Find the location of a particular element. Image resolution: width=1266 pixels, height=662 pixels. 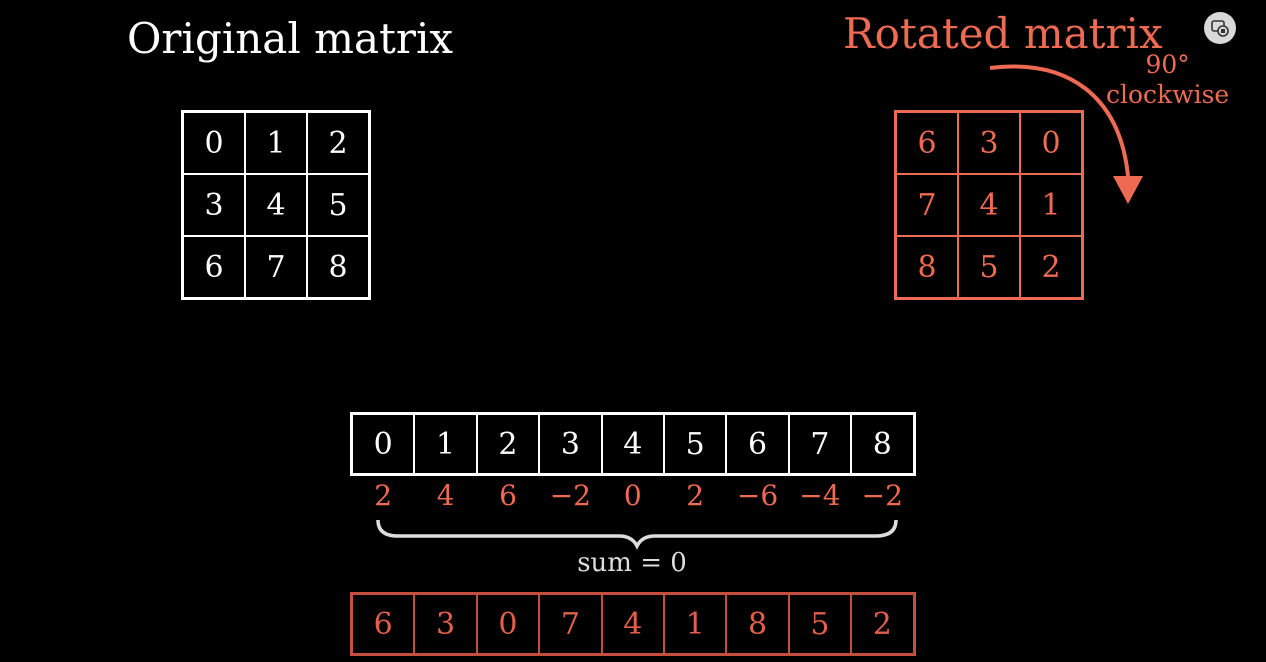

rotation-label: 90° clockwise is located at coordinates (1167, 80).